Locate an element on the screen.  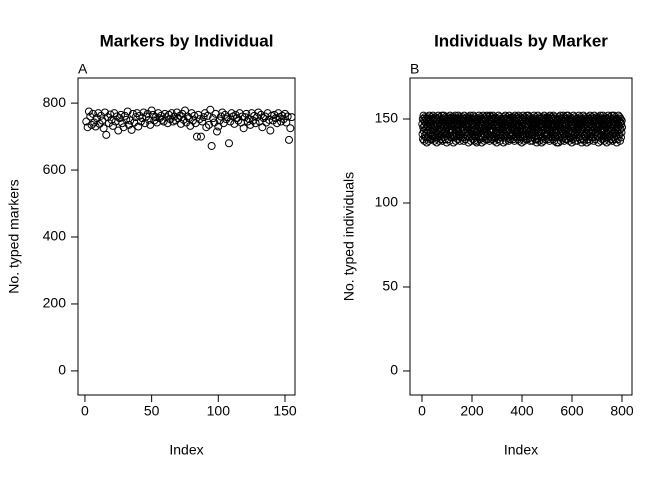
x-tick-label: 400 is located at coordinates (522, 411).